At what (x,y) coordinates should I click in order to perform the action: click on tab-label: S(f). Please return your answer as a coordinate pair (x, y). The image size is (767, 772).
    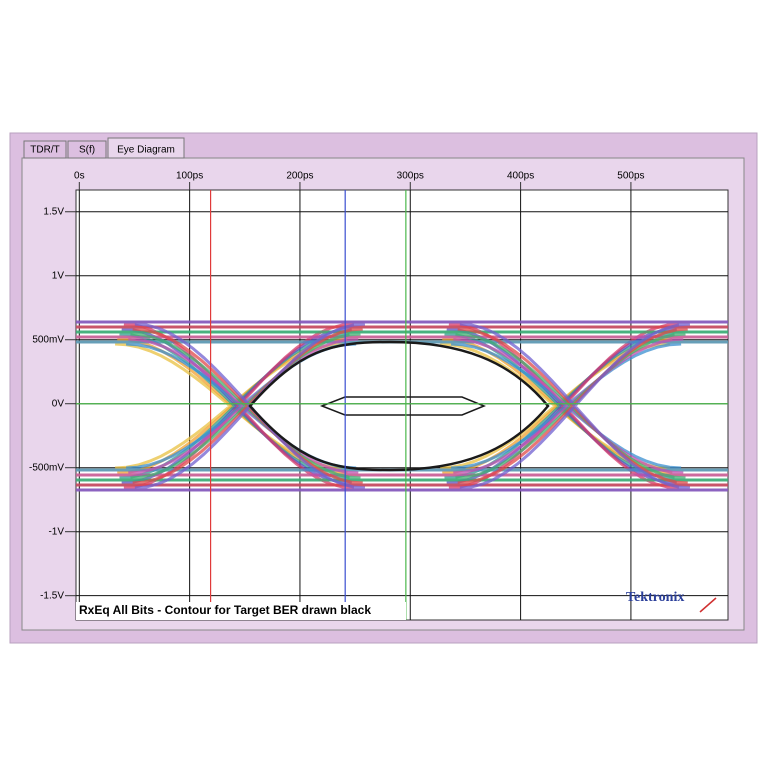
    Looking at the image, I should click on (87, 150).